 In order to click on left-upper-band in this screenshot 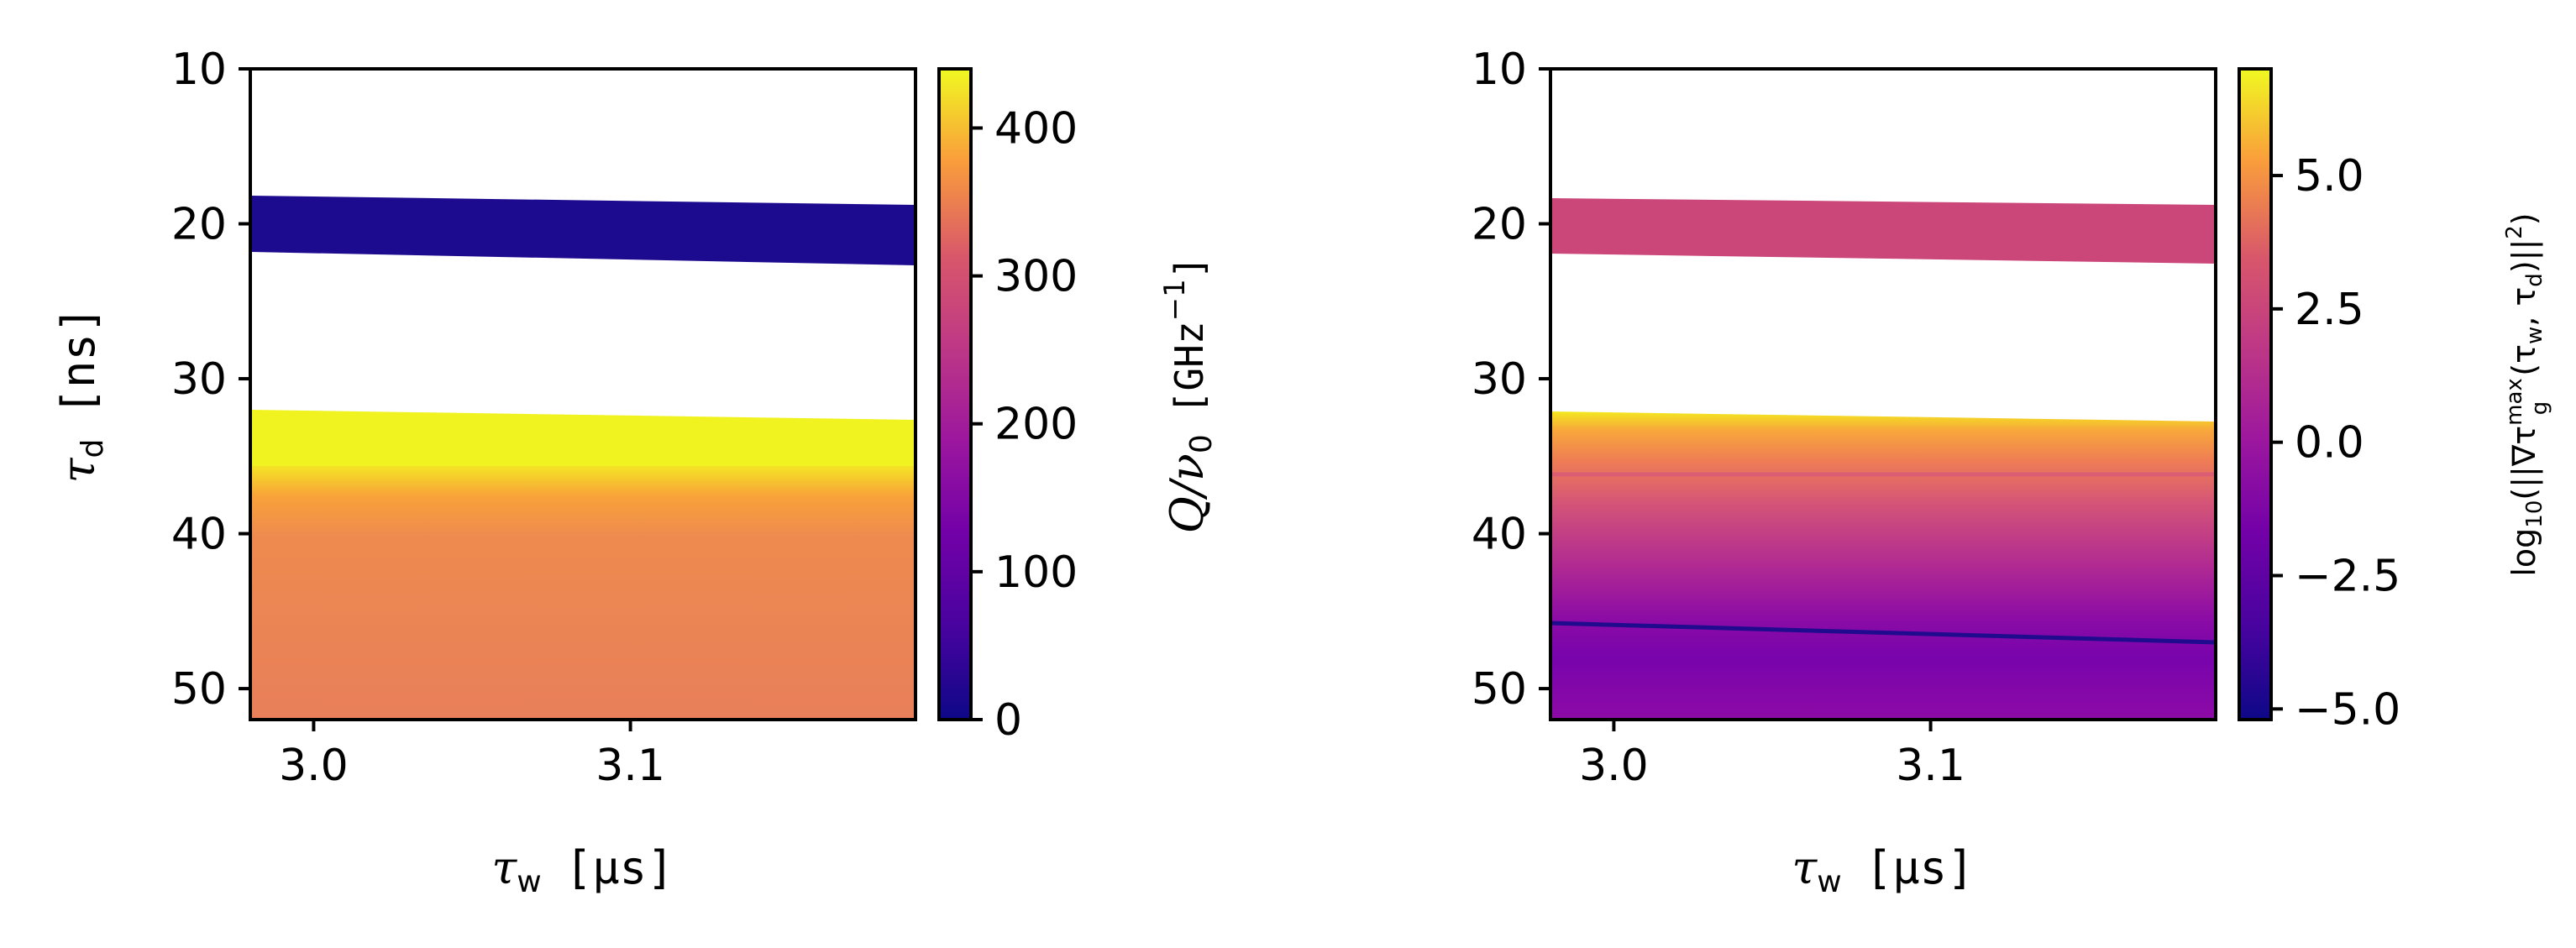, I will do `click(583, 231)`.